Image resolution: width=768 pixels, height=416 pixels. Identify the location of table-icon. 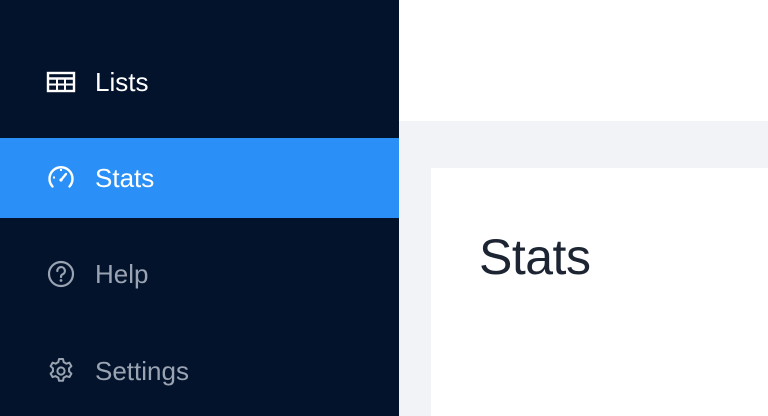
(61, 82).